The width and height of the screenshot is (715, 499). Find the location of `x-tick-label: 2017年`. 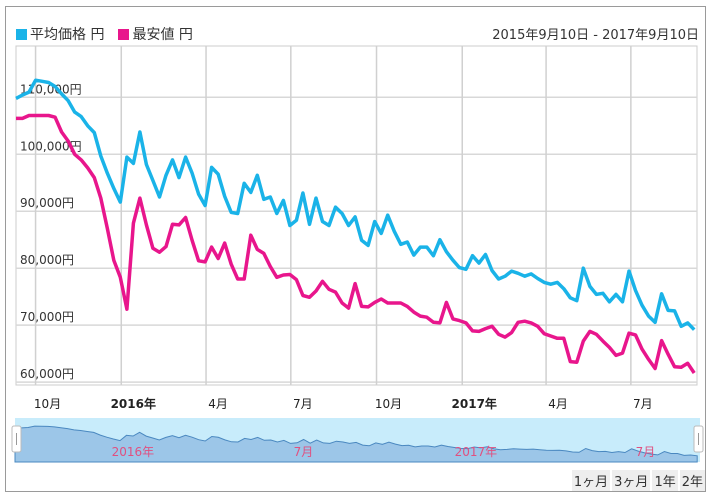

x-tick-label: 2017年 is located at coordinates (474, 403).